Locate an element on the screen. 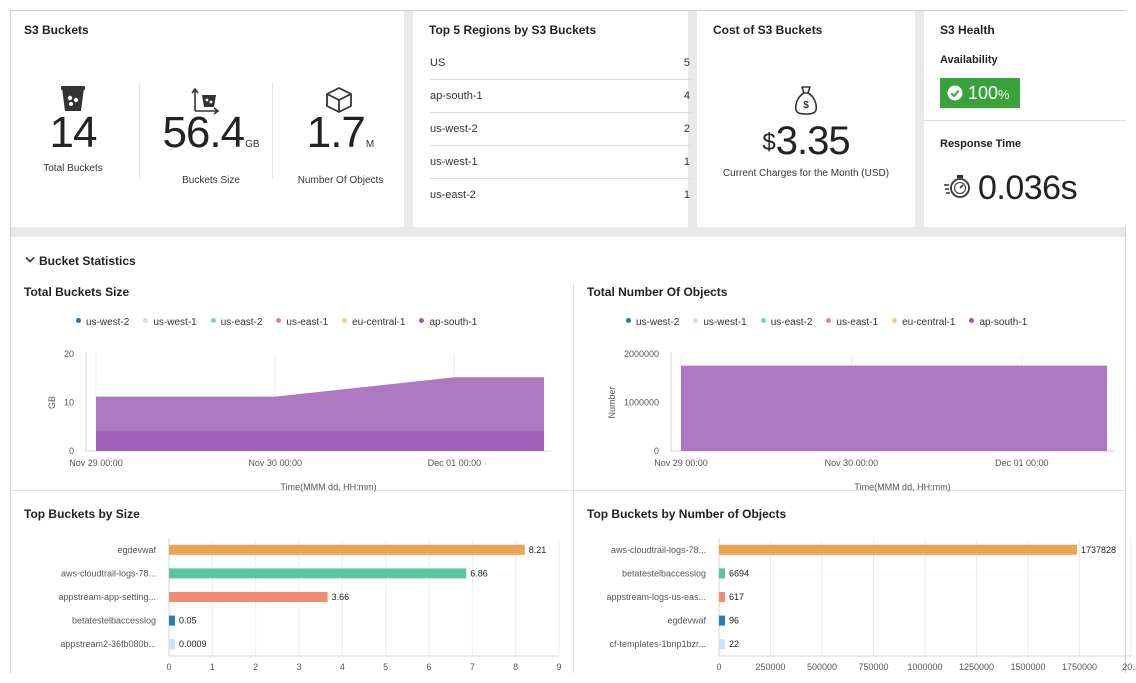 This screenshot has width=1136, height=683. area-layer is located at coordinates (320, 440).